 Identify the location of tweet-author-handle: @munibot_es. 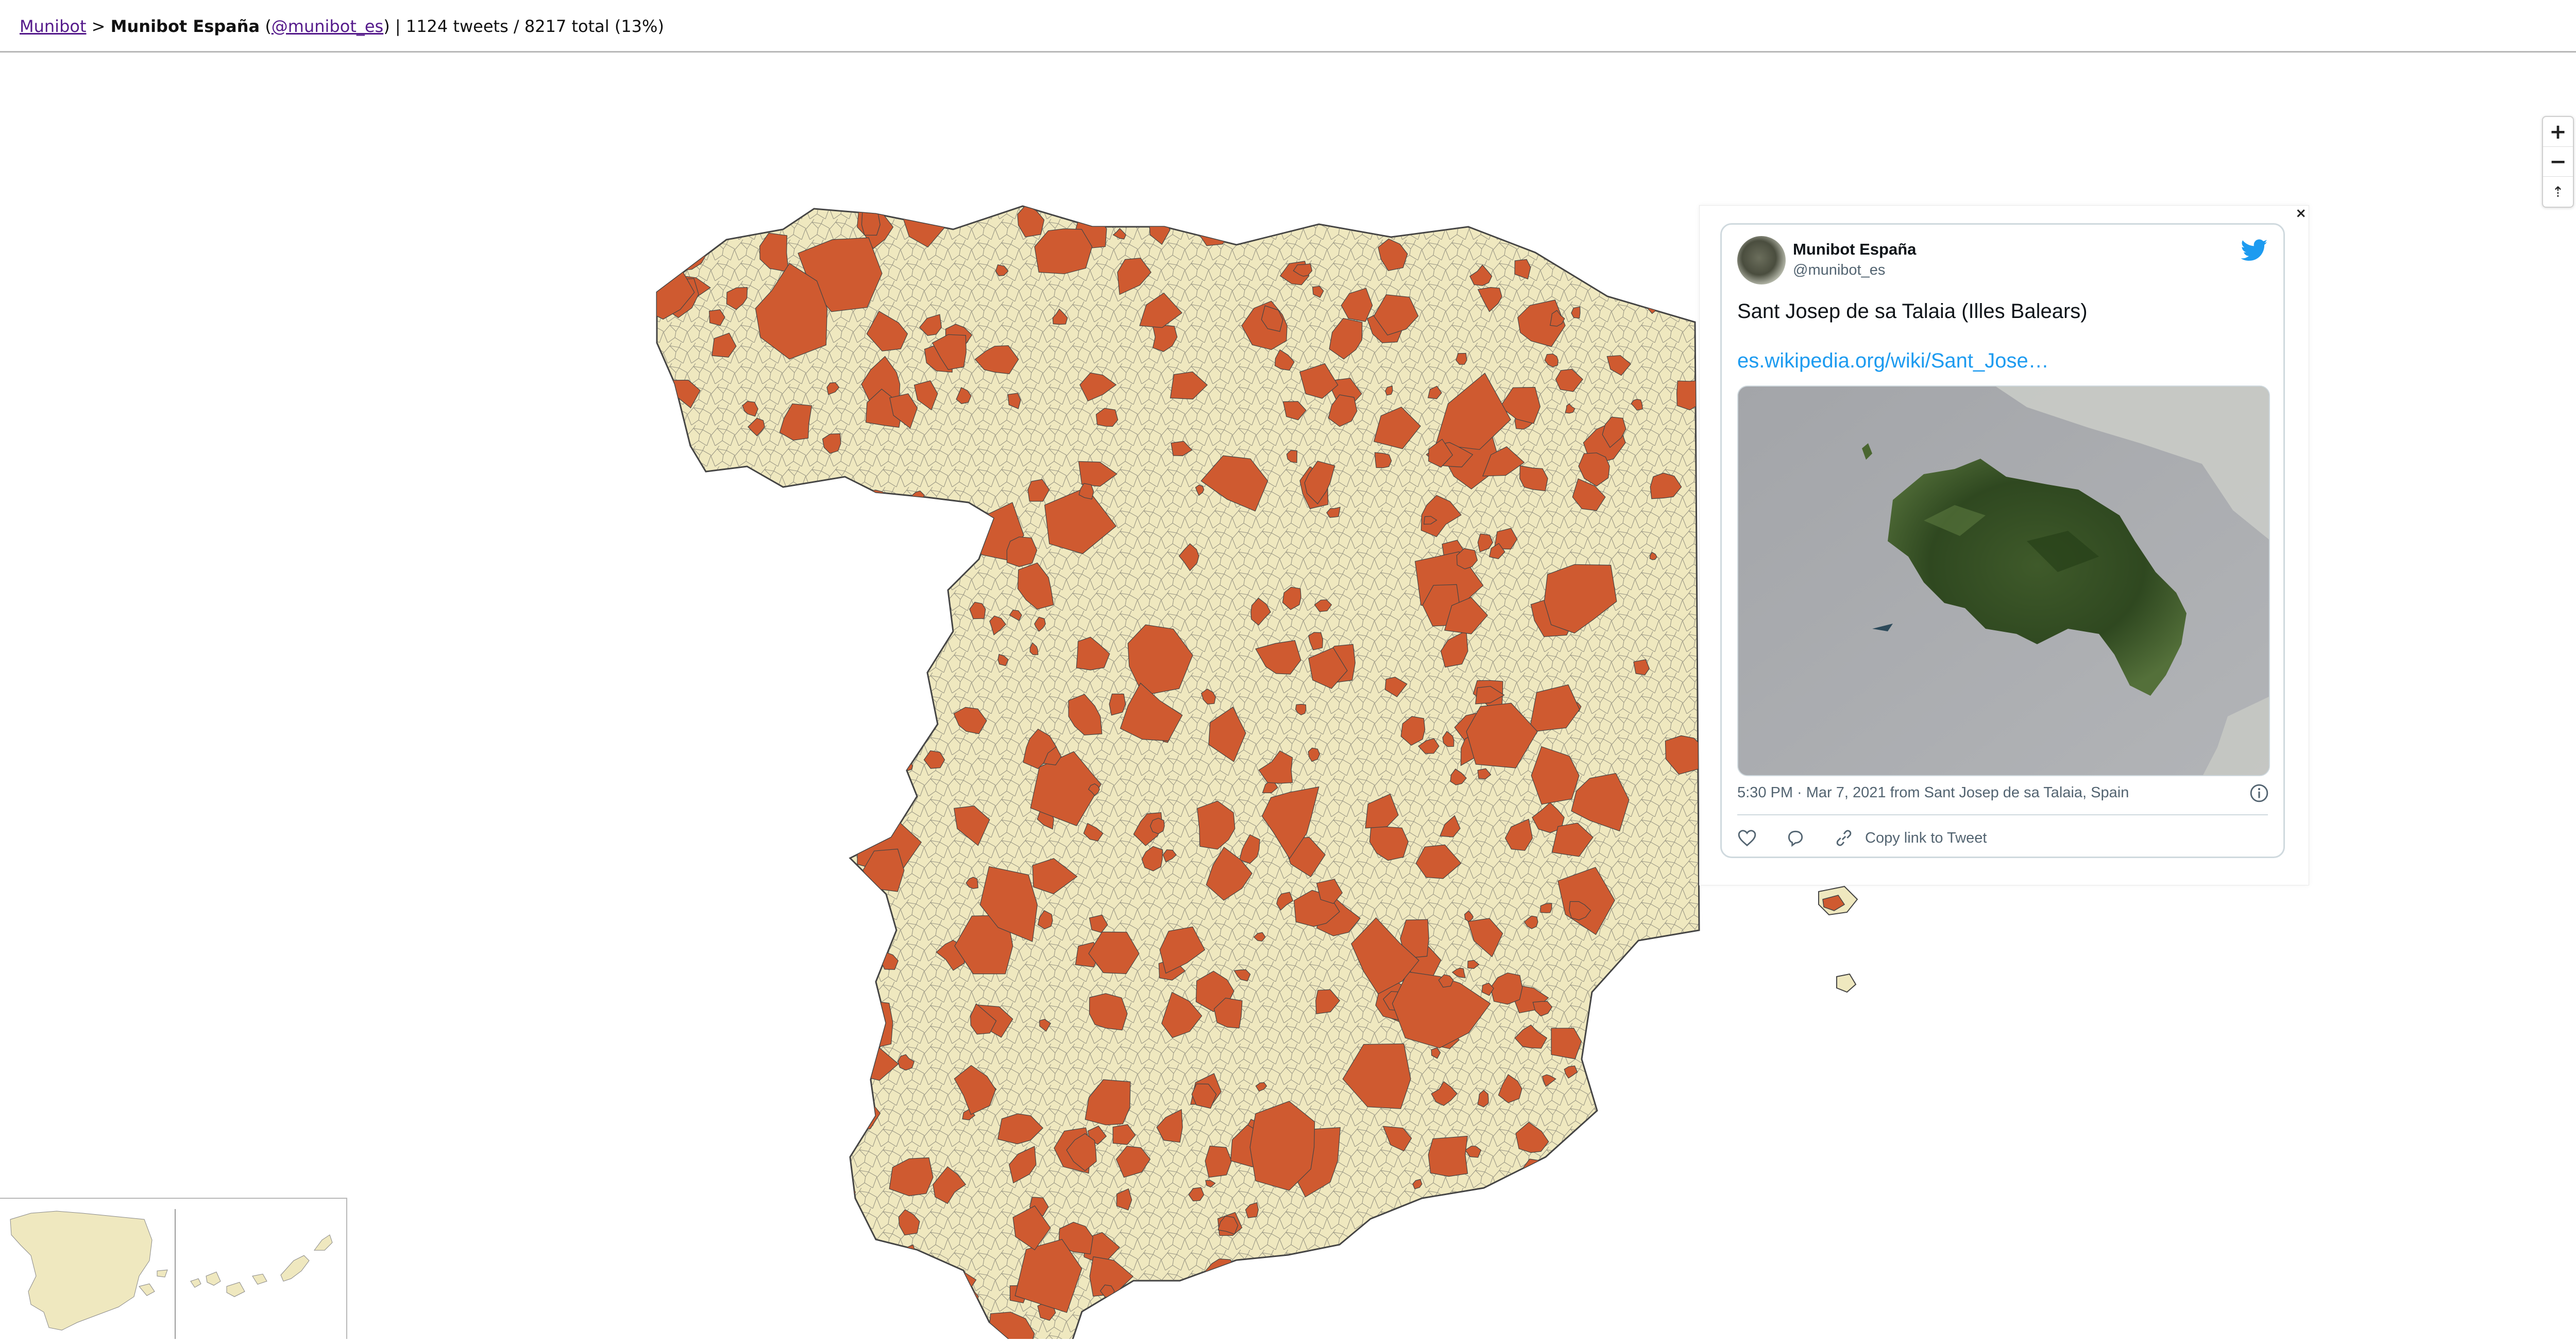
(1839, 270).